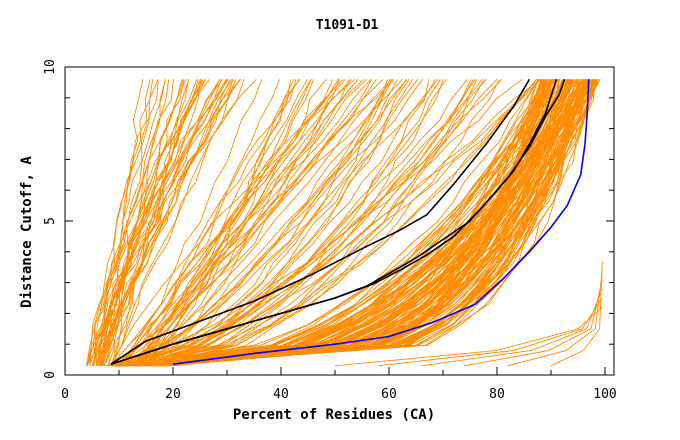 This screenshot has width=680, height=440. I want to click on y-tick-label: 5, so click(50, 221).